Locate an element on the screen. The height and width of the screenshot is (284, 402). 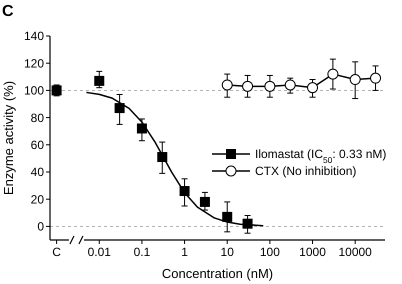
legend-label: CTX (No inhibition) is located at coordinates (305, 171).